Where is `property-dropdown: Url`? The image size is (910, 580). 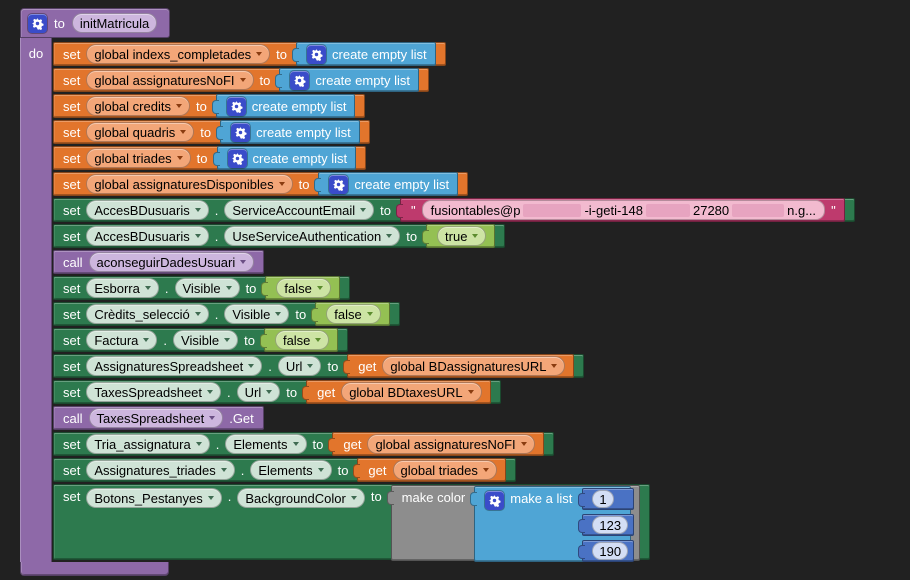 property-dropdown: Url is located at coordinates (299, 366).